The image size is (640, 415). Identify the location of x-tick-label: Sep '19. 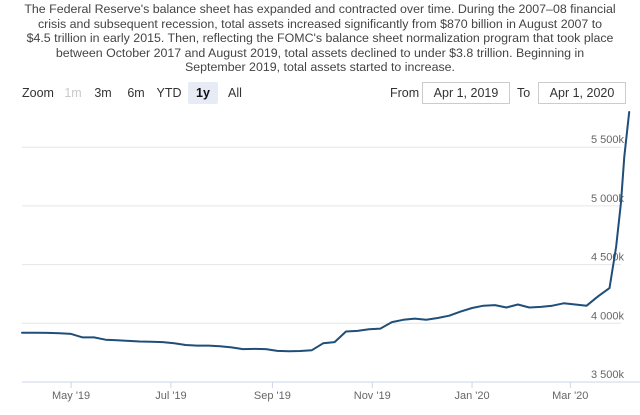
(272, 396).